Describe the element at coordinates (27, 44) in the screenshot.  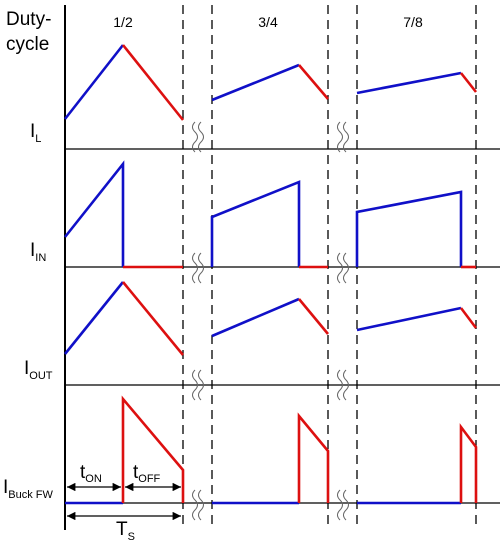
I see `title-line2: cycle` at that location.